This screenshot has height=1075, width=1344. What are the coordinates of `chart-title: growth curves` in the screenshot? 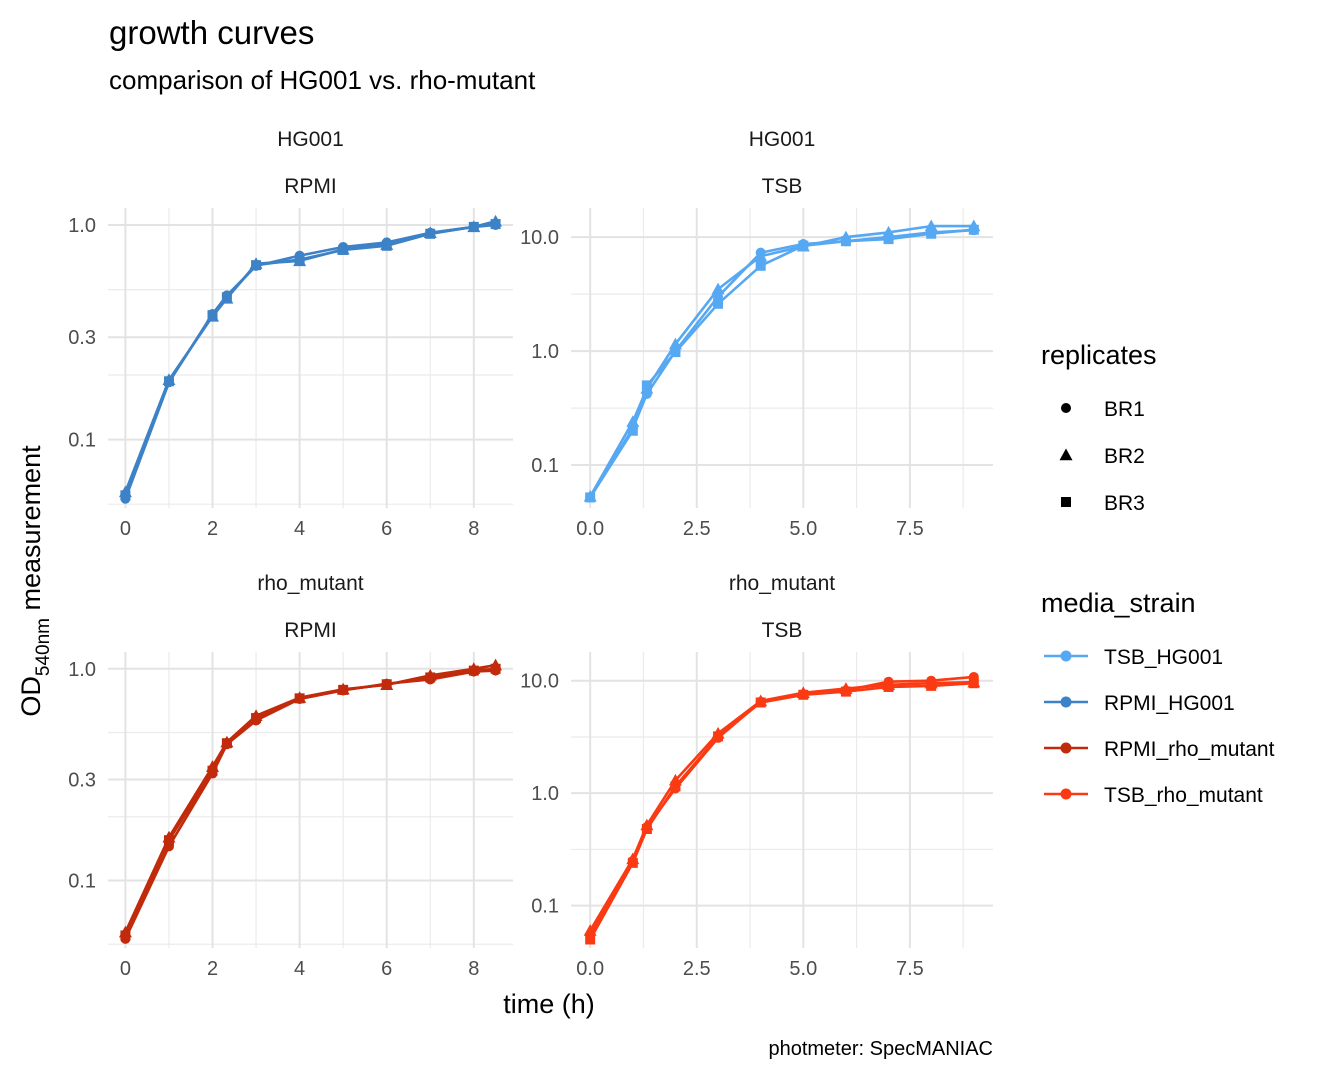 It's located at (211, 32).